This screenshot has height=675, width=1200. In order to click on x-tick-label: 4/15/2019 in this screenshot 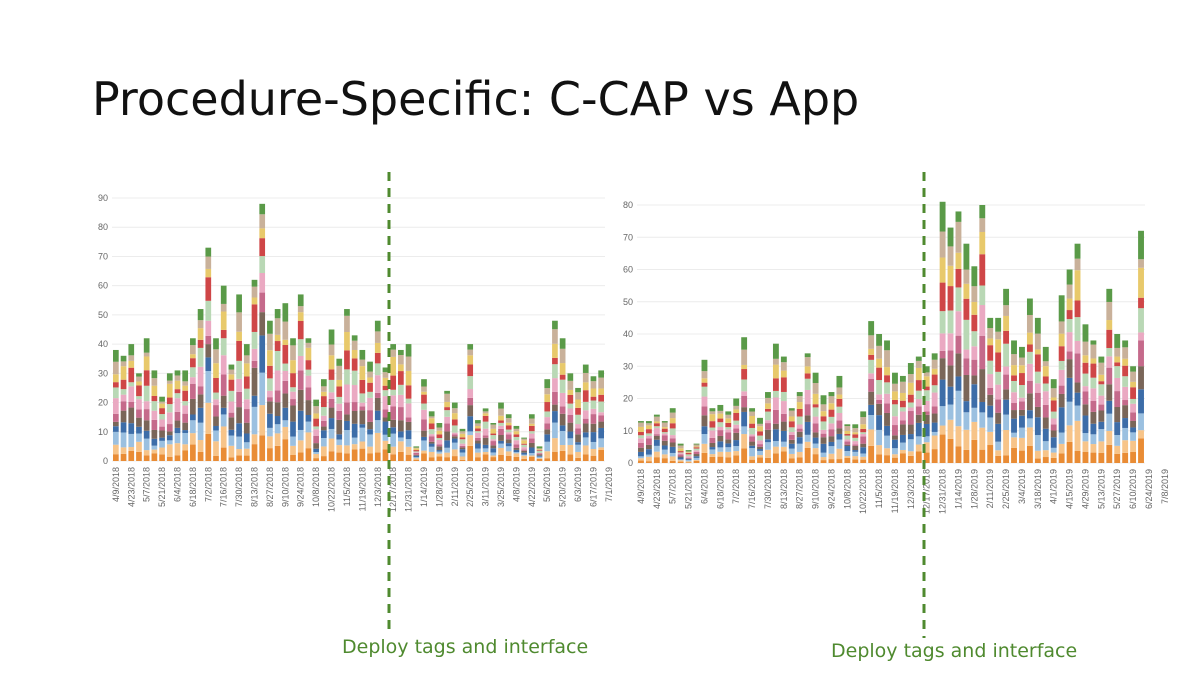, I will do `click(1070, 489)`.